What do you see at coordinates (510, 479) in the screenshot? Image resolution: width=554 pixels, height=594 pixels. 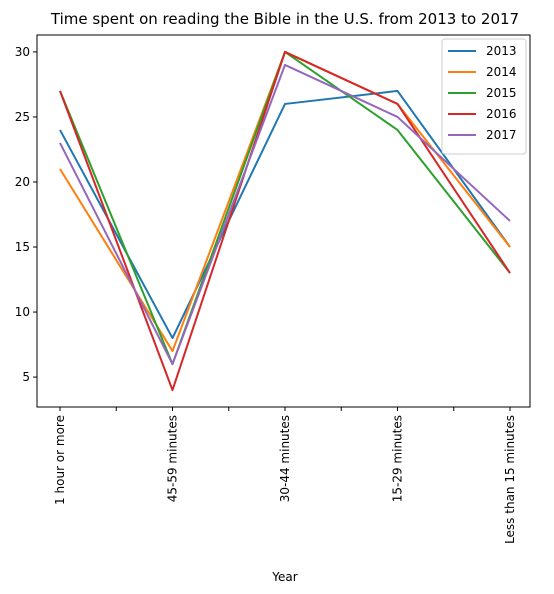 I see `x-tick-label: Less than 15 minutes` at bounding box center [510, 479].